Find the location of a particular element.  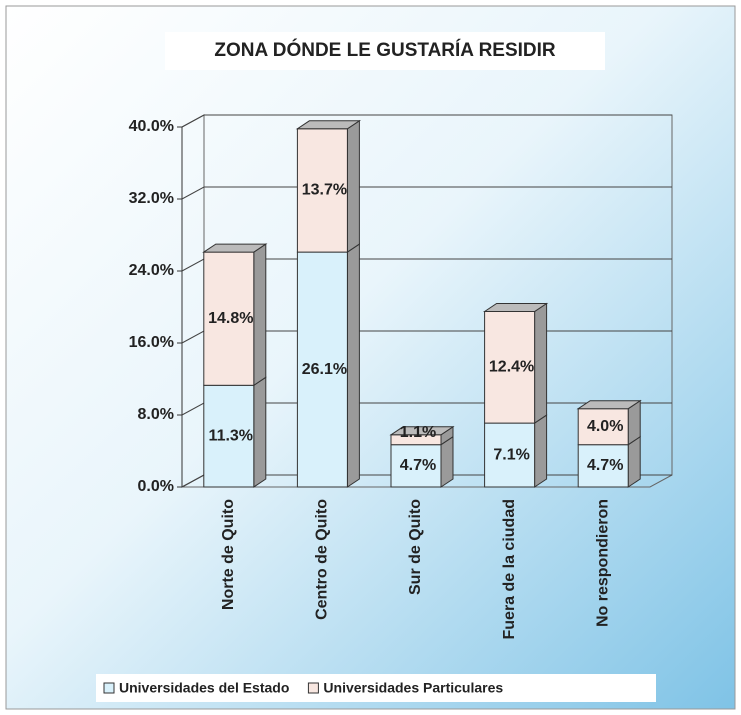

data-label: 11.3% is located at coordinates (231, 435).